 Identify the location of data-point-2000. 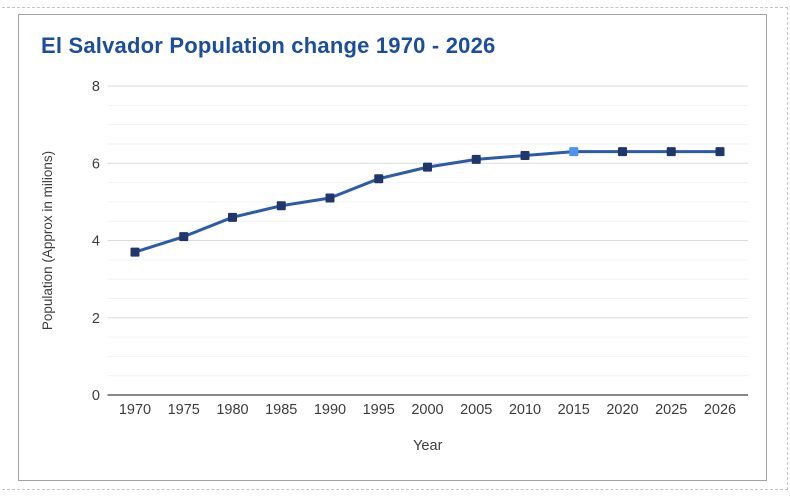
(427, 167).